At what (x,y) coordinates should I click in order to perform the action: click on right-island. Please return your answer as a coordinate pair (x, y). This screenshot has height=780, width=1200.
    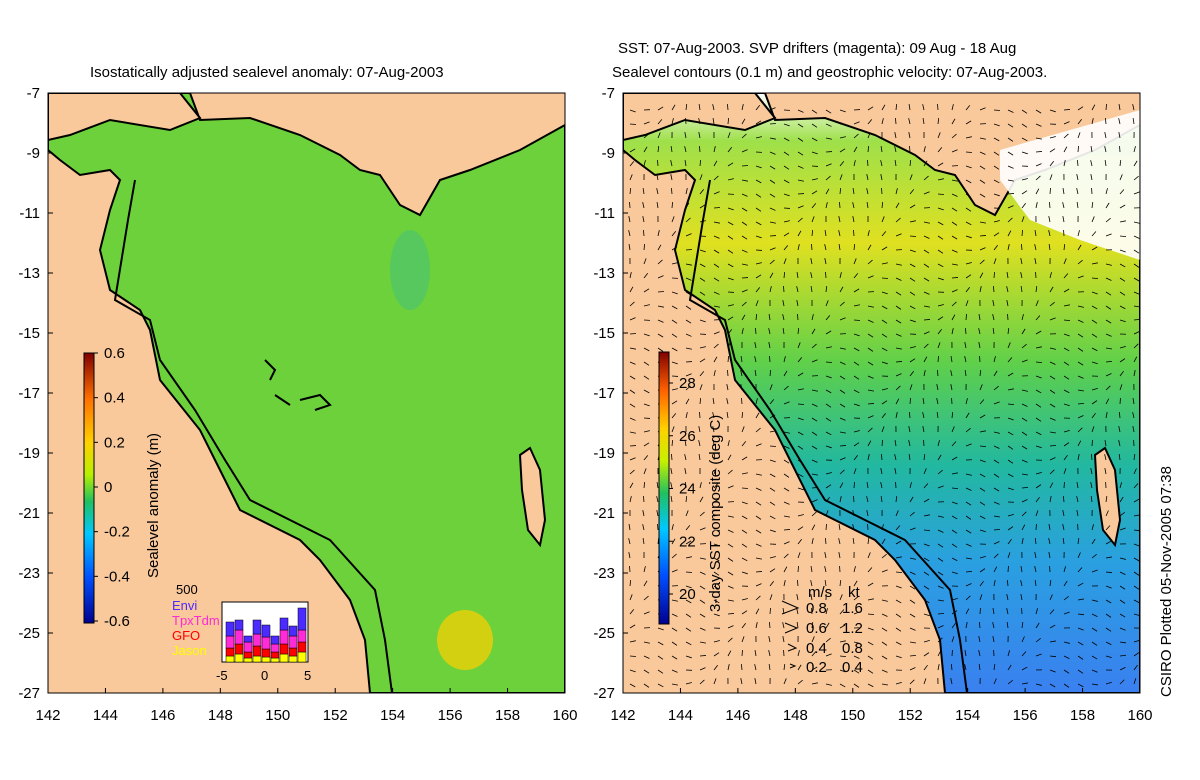
    Looking at the image, I should click on (1107, 497).